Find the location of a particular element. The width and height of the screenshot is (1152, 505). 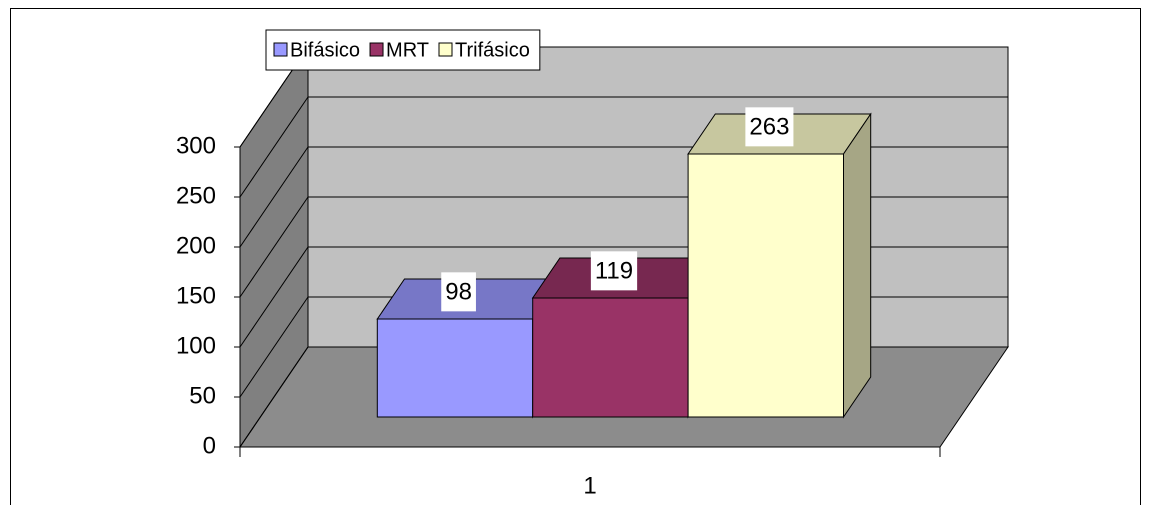

y-tick-label: 200 is located at coordinates (196, 245).